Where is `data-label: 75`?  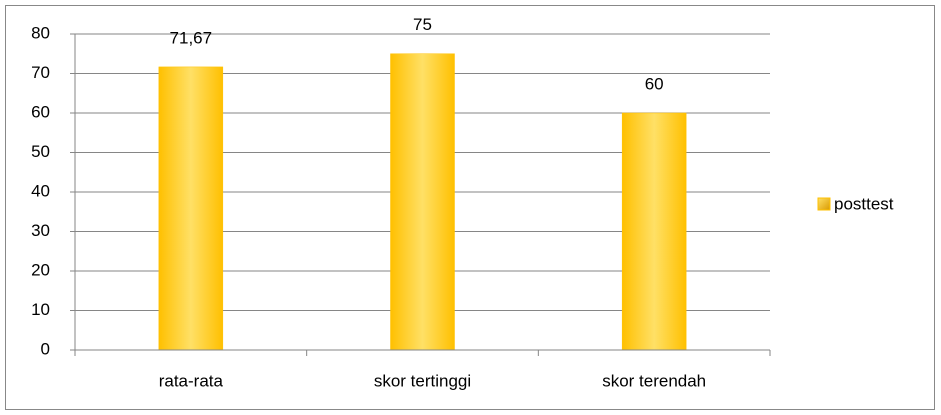
data-label: 75 is located at coordinates (422, 24).